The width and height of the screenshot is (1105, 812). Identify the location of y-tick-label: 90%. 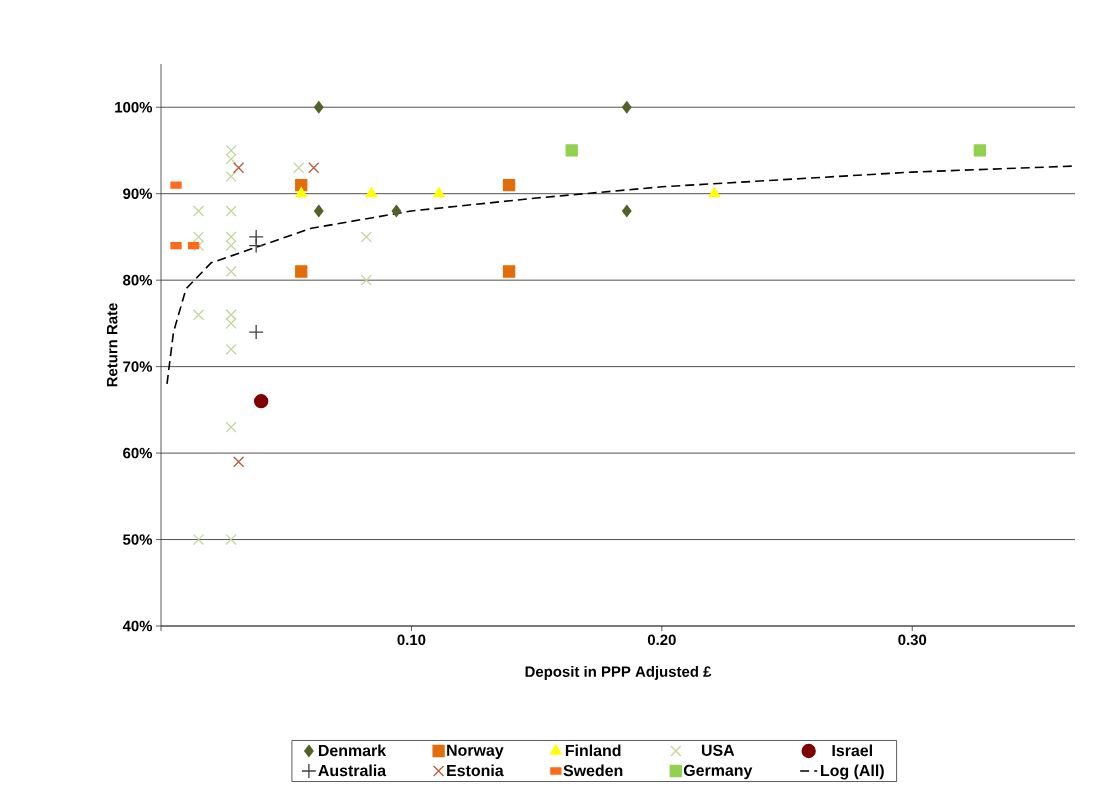
(138, 193).